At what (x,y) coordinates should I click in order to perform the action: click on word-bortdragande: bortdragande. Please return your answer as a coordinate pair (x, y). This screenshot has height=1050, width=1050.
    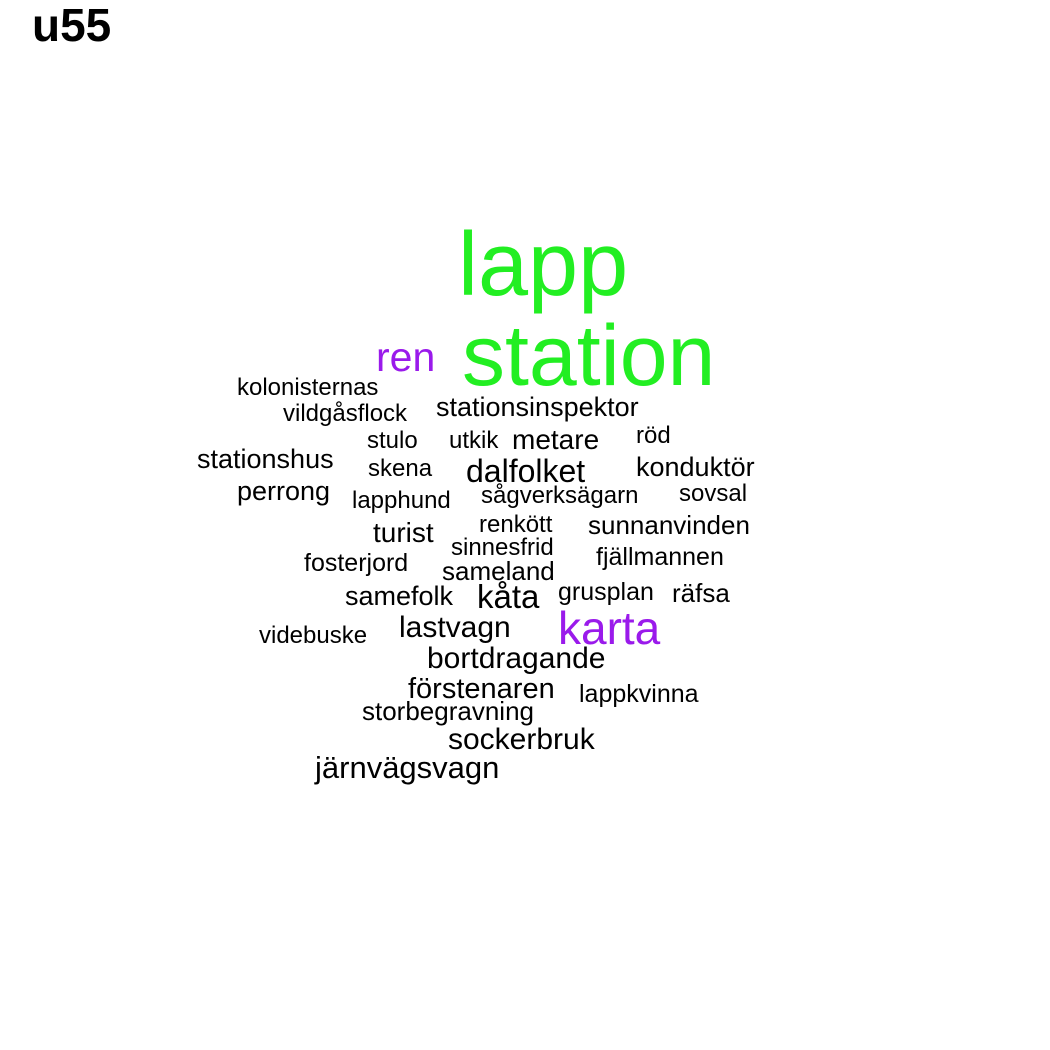
    Looking at the image, I should click on (516, 658).